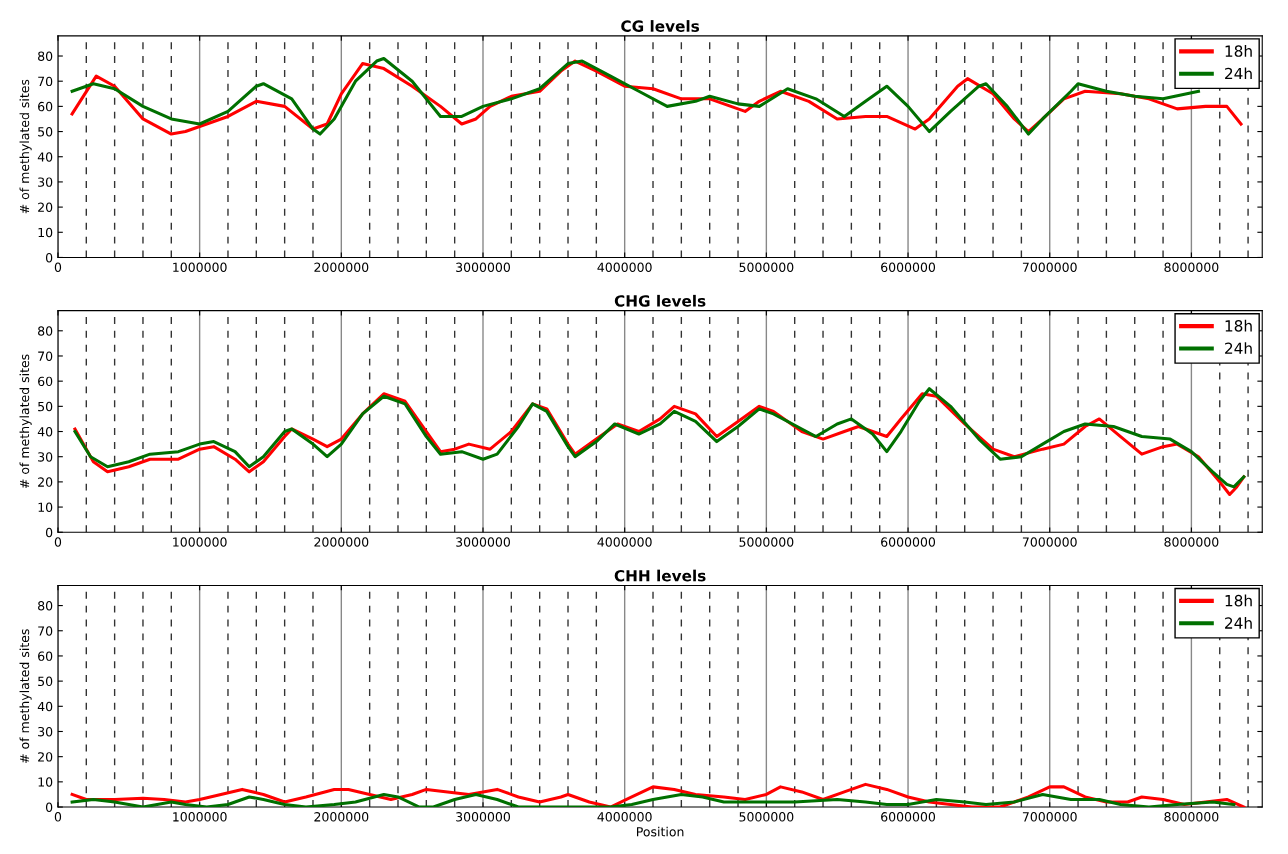  Describe the element at coordinates (660, 575) in the screenshot. I see `chart-title: CHH levels` at that location.